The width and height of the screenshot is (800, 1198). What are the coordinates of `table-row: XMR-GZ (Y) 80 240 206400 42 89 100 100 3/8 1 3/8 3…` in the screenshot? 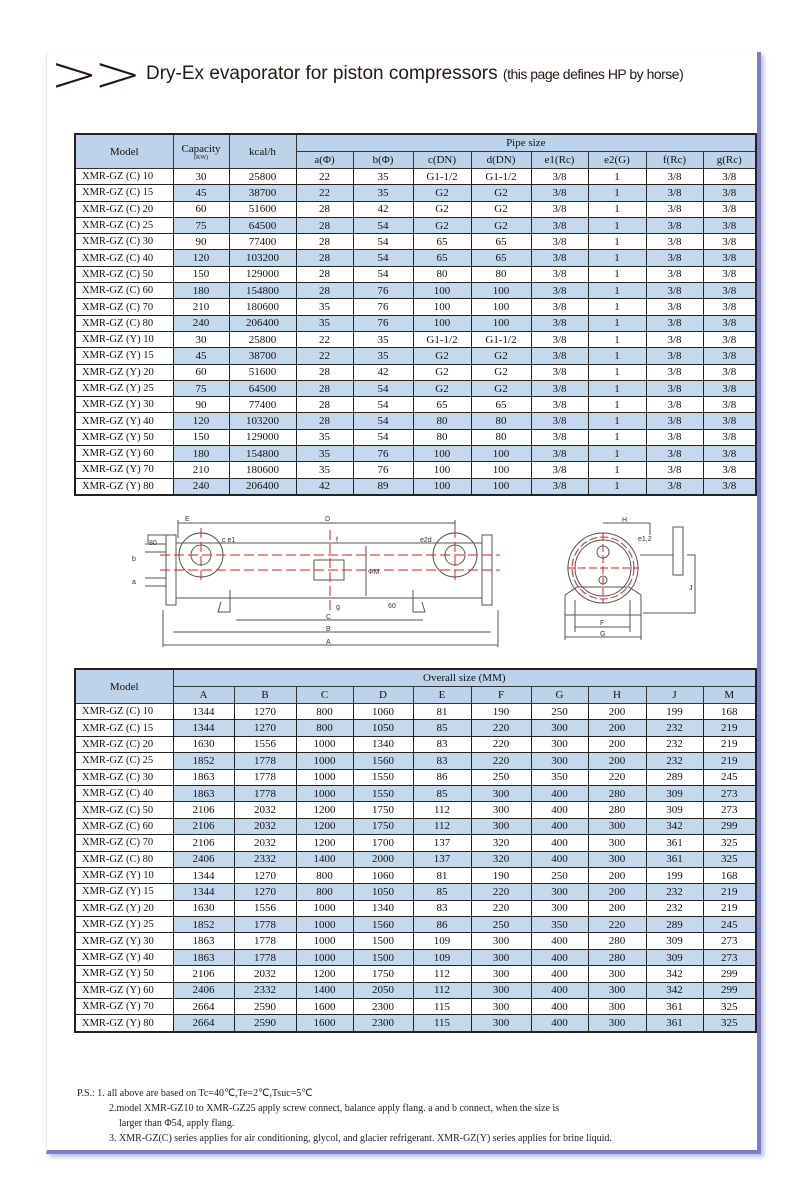 It's located at (415, 486).